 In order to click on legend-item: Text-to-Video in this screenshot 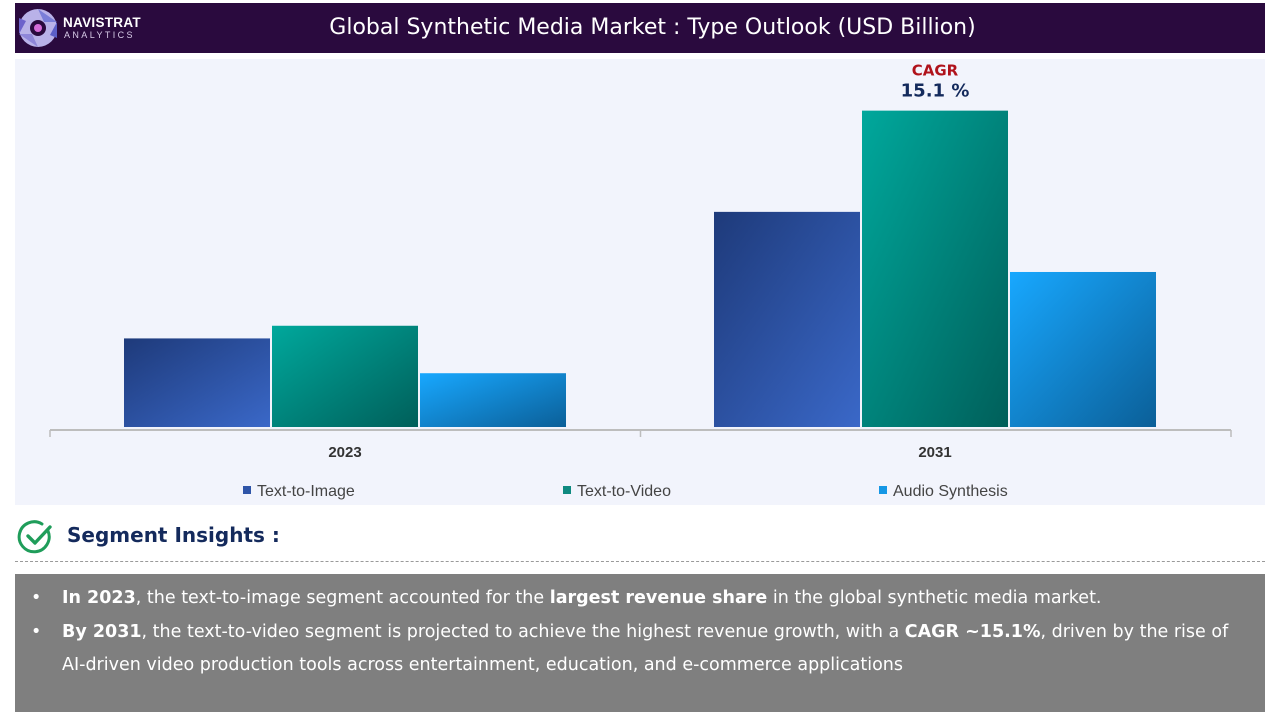, I will do `click(617, 491)`.